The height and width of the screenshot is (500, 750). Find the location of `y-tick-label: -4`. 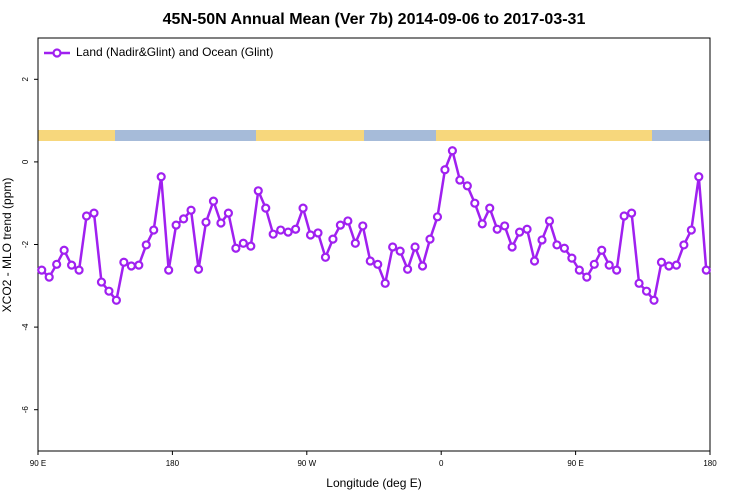

y-tick-label: -4 is located at coordinates (25, 327).